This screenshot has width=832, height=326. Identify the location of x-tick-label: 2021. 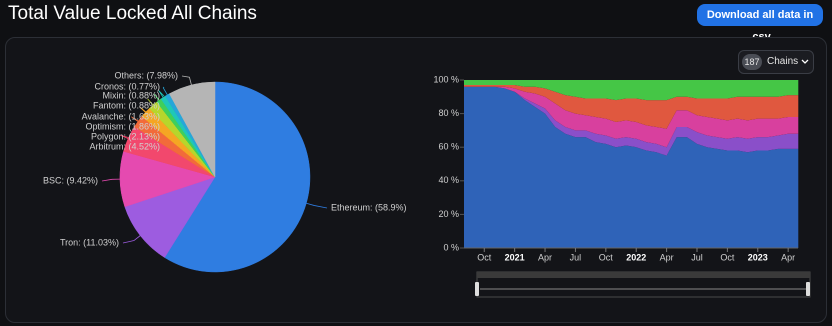
(515, 257).